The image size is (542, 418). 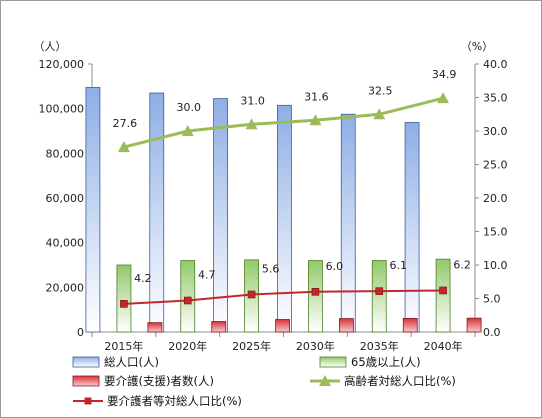 What do you see at coordinates (189, 107) in the screenshot?
I see `elderly-ratio-label: 30.0` at bounding box center [189, 107].